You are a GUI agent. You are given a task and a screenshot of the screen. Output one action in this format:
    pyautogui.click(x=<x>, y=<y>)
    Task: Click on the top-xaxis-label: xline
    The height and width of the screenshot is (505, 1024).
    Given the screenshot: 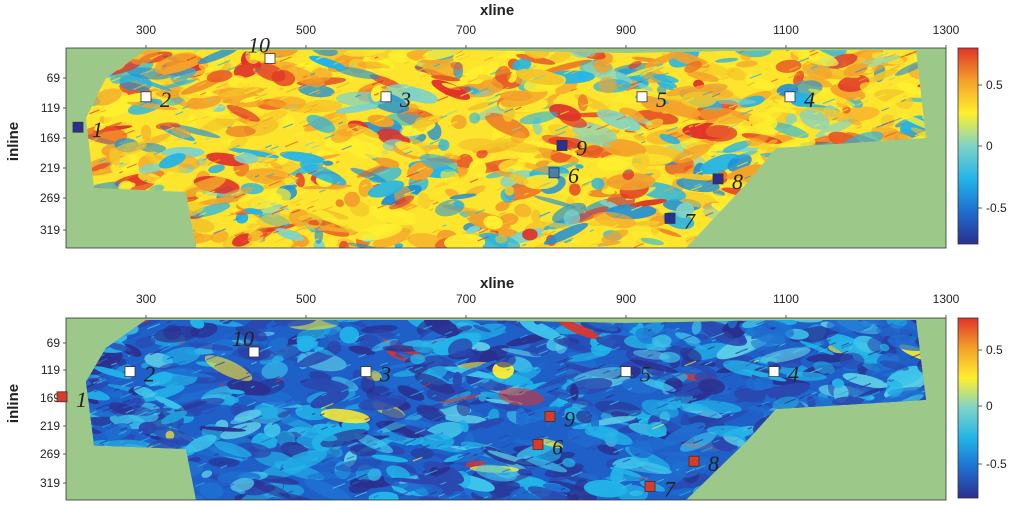 What is the action you would take?
    pyautogui.click(x=497, y=10)
    